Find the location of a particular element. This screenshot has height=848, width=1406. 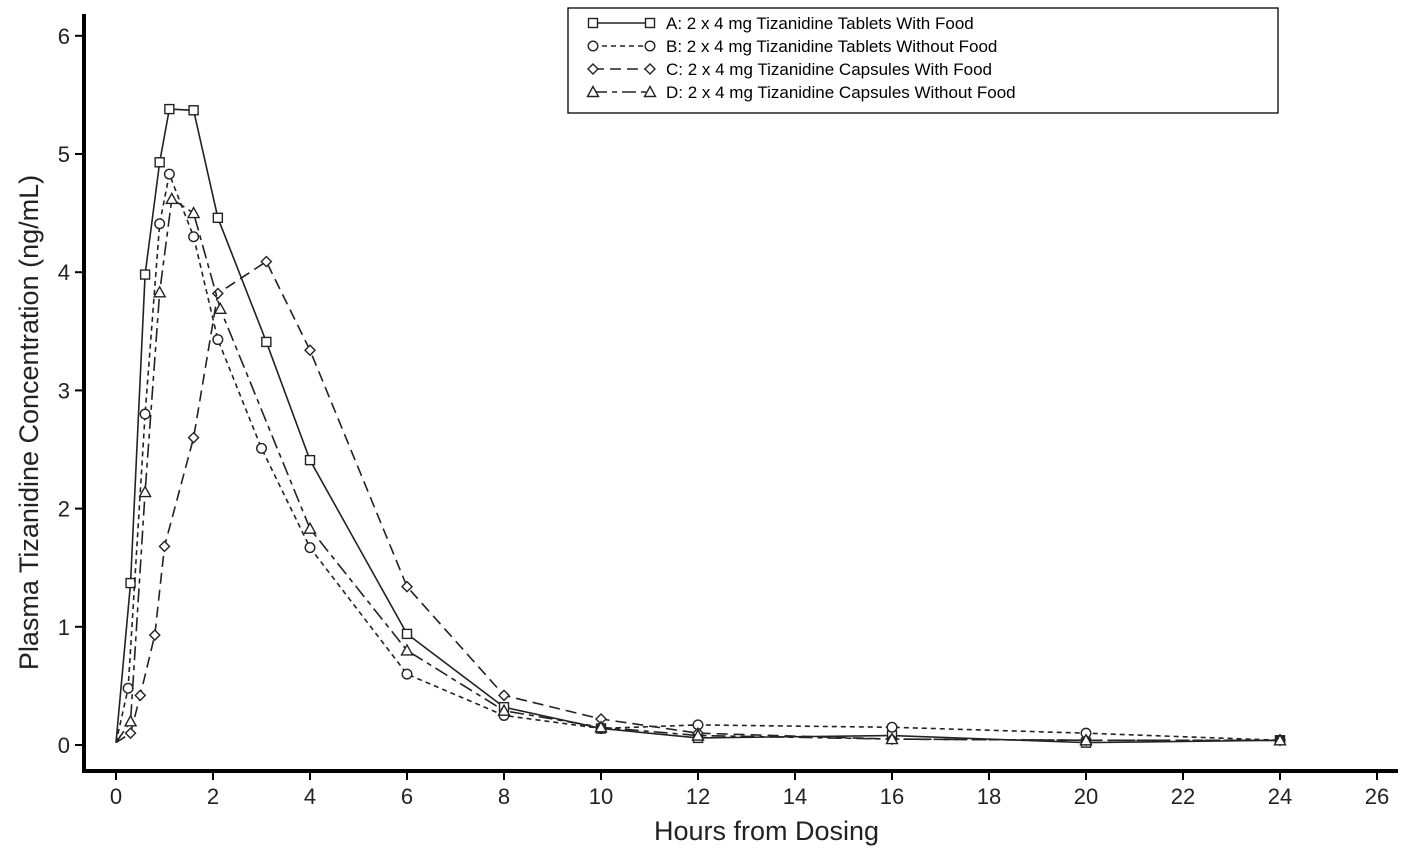

y-tick-label: 4 is located at coordinates (64, 272).